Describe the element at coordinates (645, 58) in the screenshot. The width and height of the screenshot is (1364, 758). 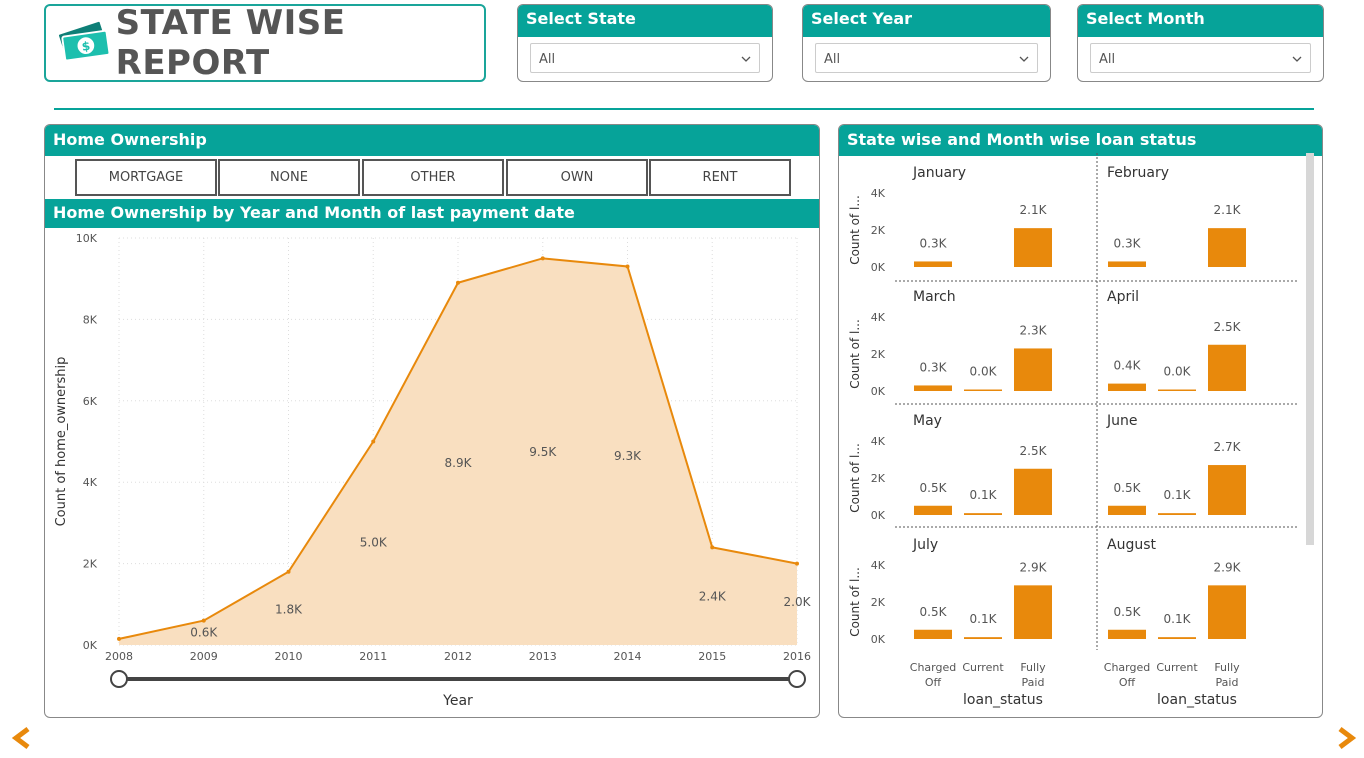
I see `state-dropdown: All` at that location.